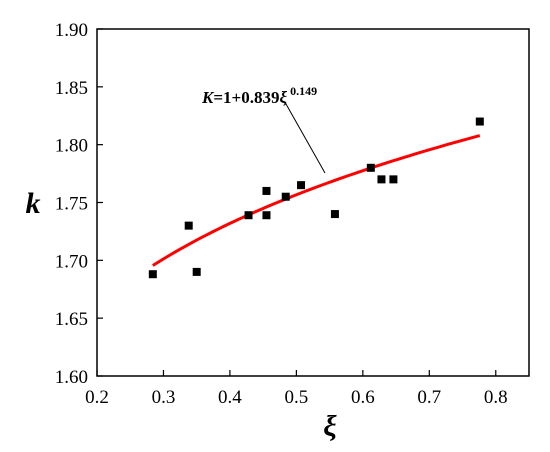  What do you see at coordinates (246, 97) in the screenshot?
I see `equation-body: =1+0.839` at bounding box center [246, 97].